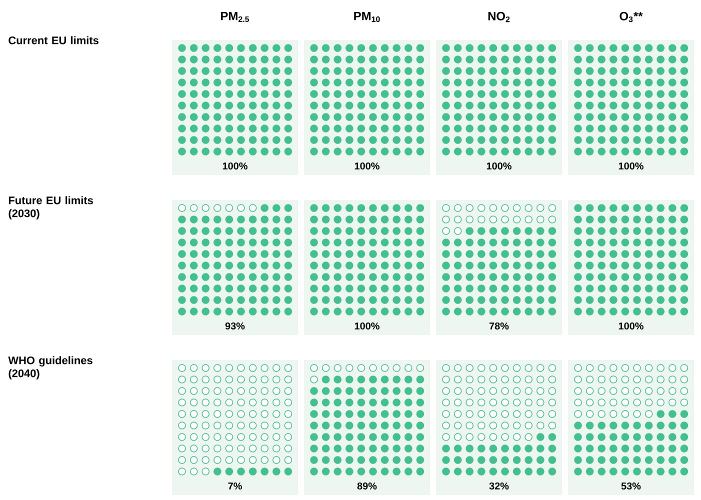 The height and width of the screenshot is (500, 701). What do you see at coordinates (367, 486) in the screenshot?
I see `data-label: 89%` at bounding box center [367, 486].